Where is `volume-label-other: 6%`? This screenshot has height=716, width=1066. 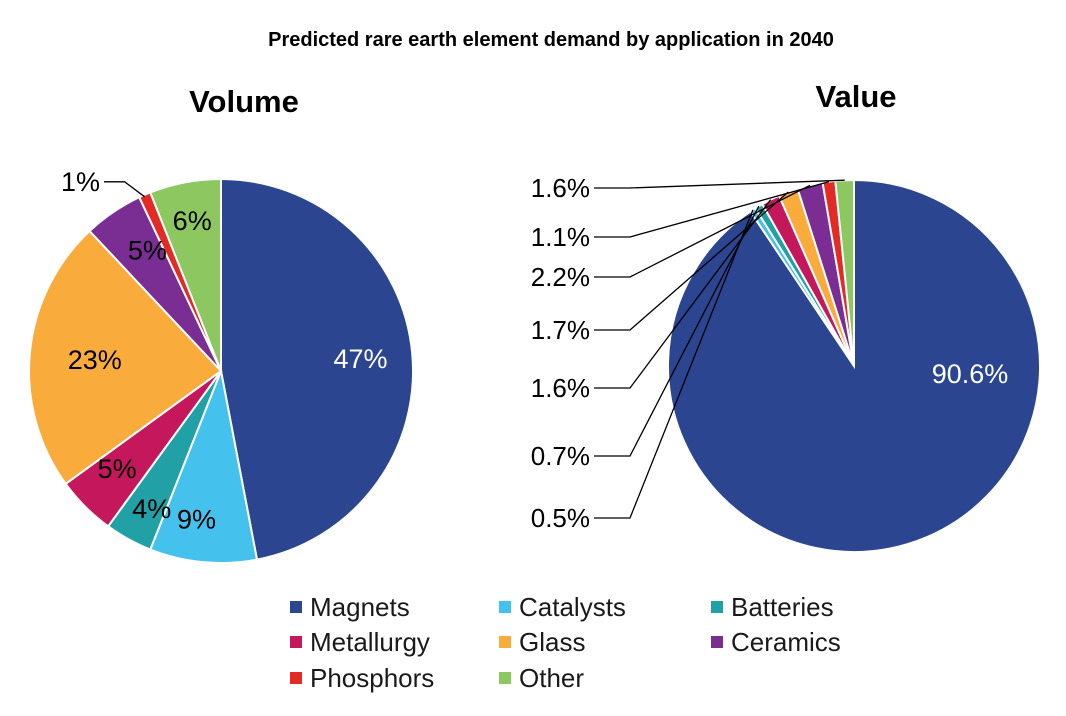 volume-label-other: 6% is located at coordinates (192, 221).